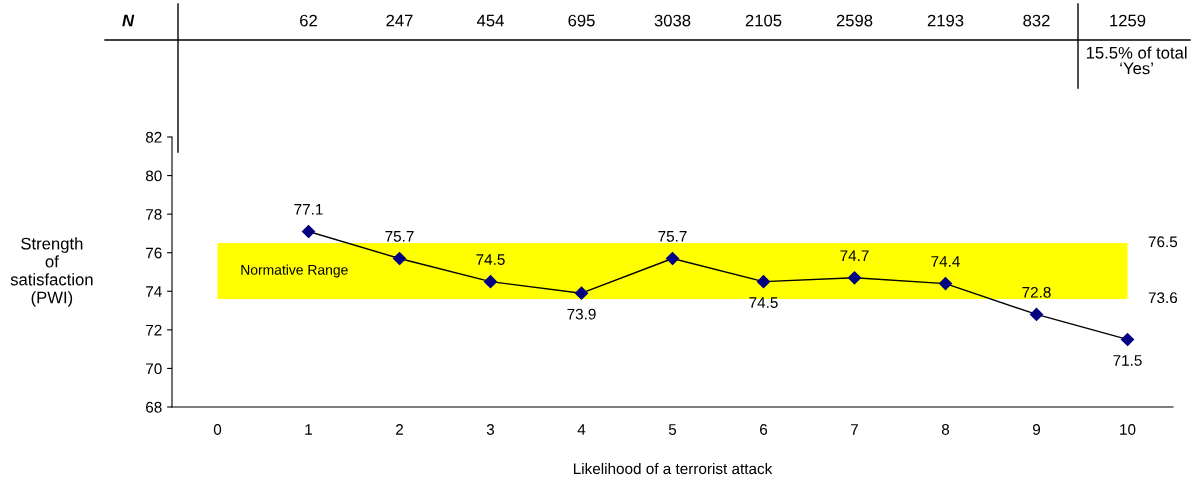 This screenshot has height=481, width=1203. Describe the element at coordinates (153, 176) in the screenshot. I see `y-tick-label: 80` at that location.